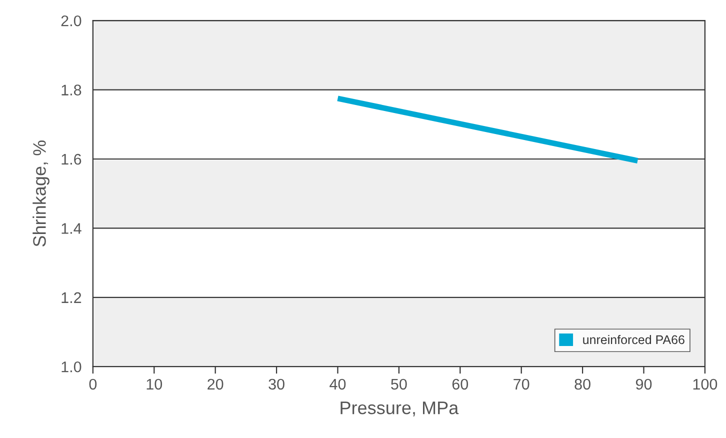 This screenshot has width=726, height=438. What do you see at coordinates (338, 384) in the screenshot?
I see `x-tick-label: 40` at bounding box center [338, 384].